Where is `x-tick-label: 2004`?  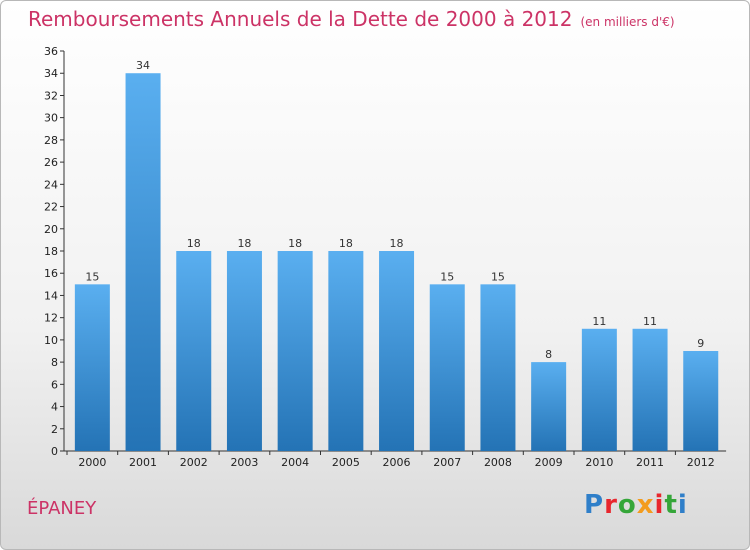 x-tick-label: 2004 is located at coordinates (295, 462).